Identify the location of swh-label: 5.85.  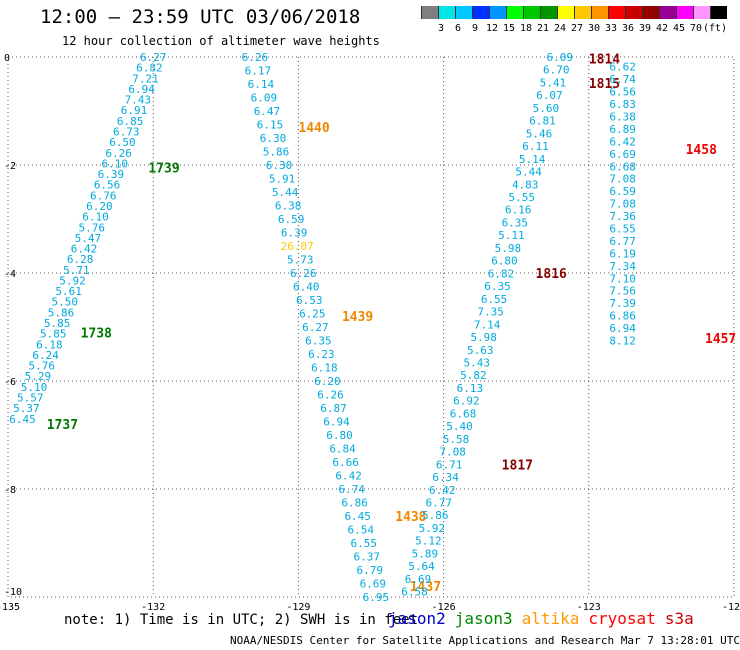
(57, 323).